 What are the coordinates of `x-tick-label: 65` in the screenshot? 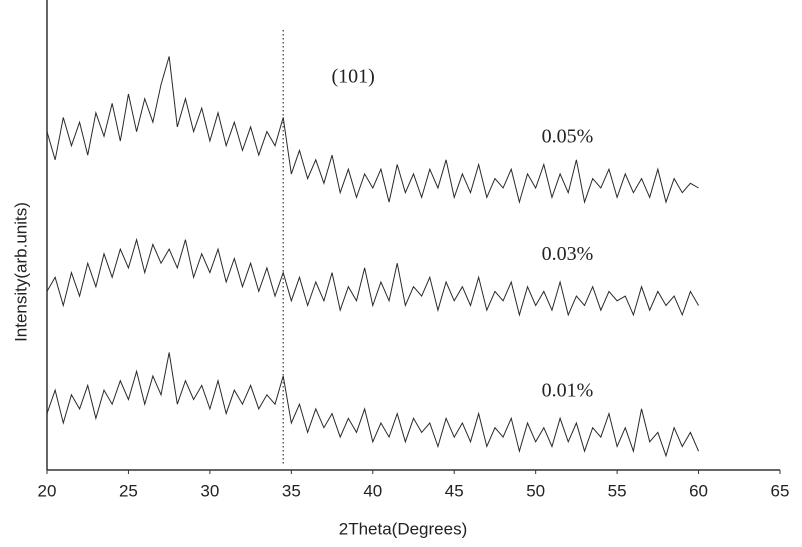 It's located at (780, 490).